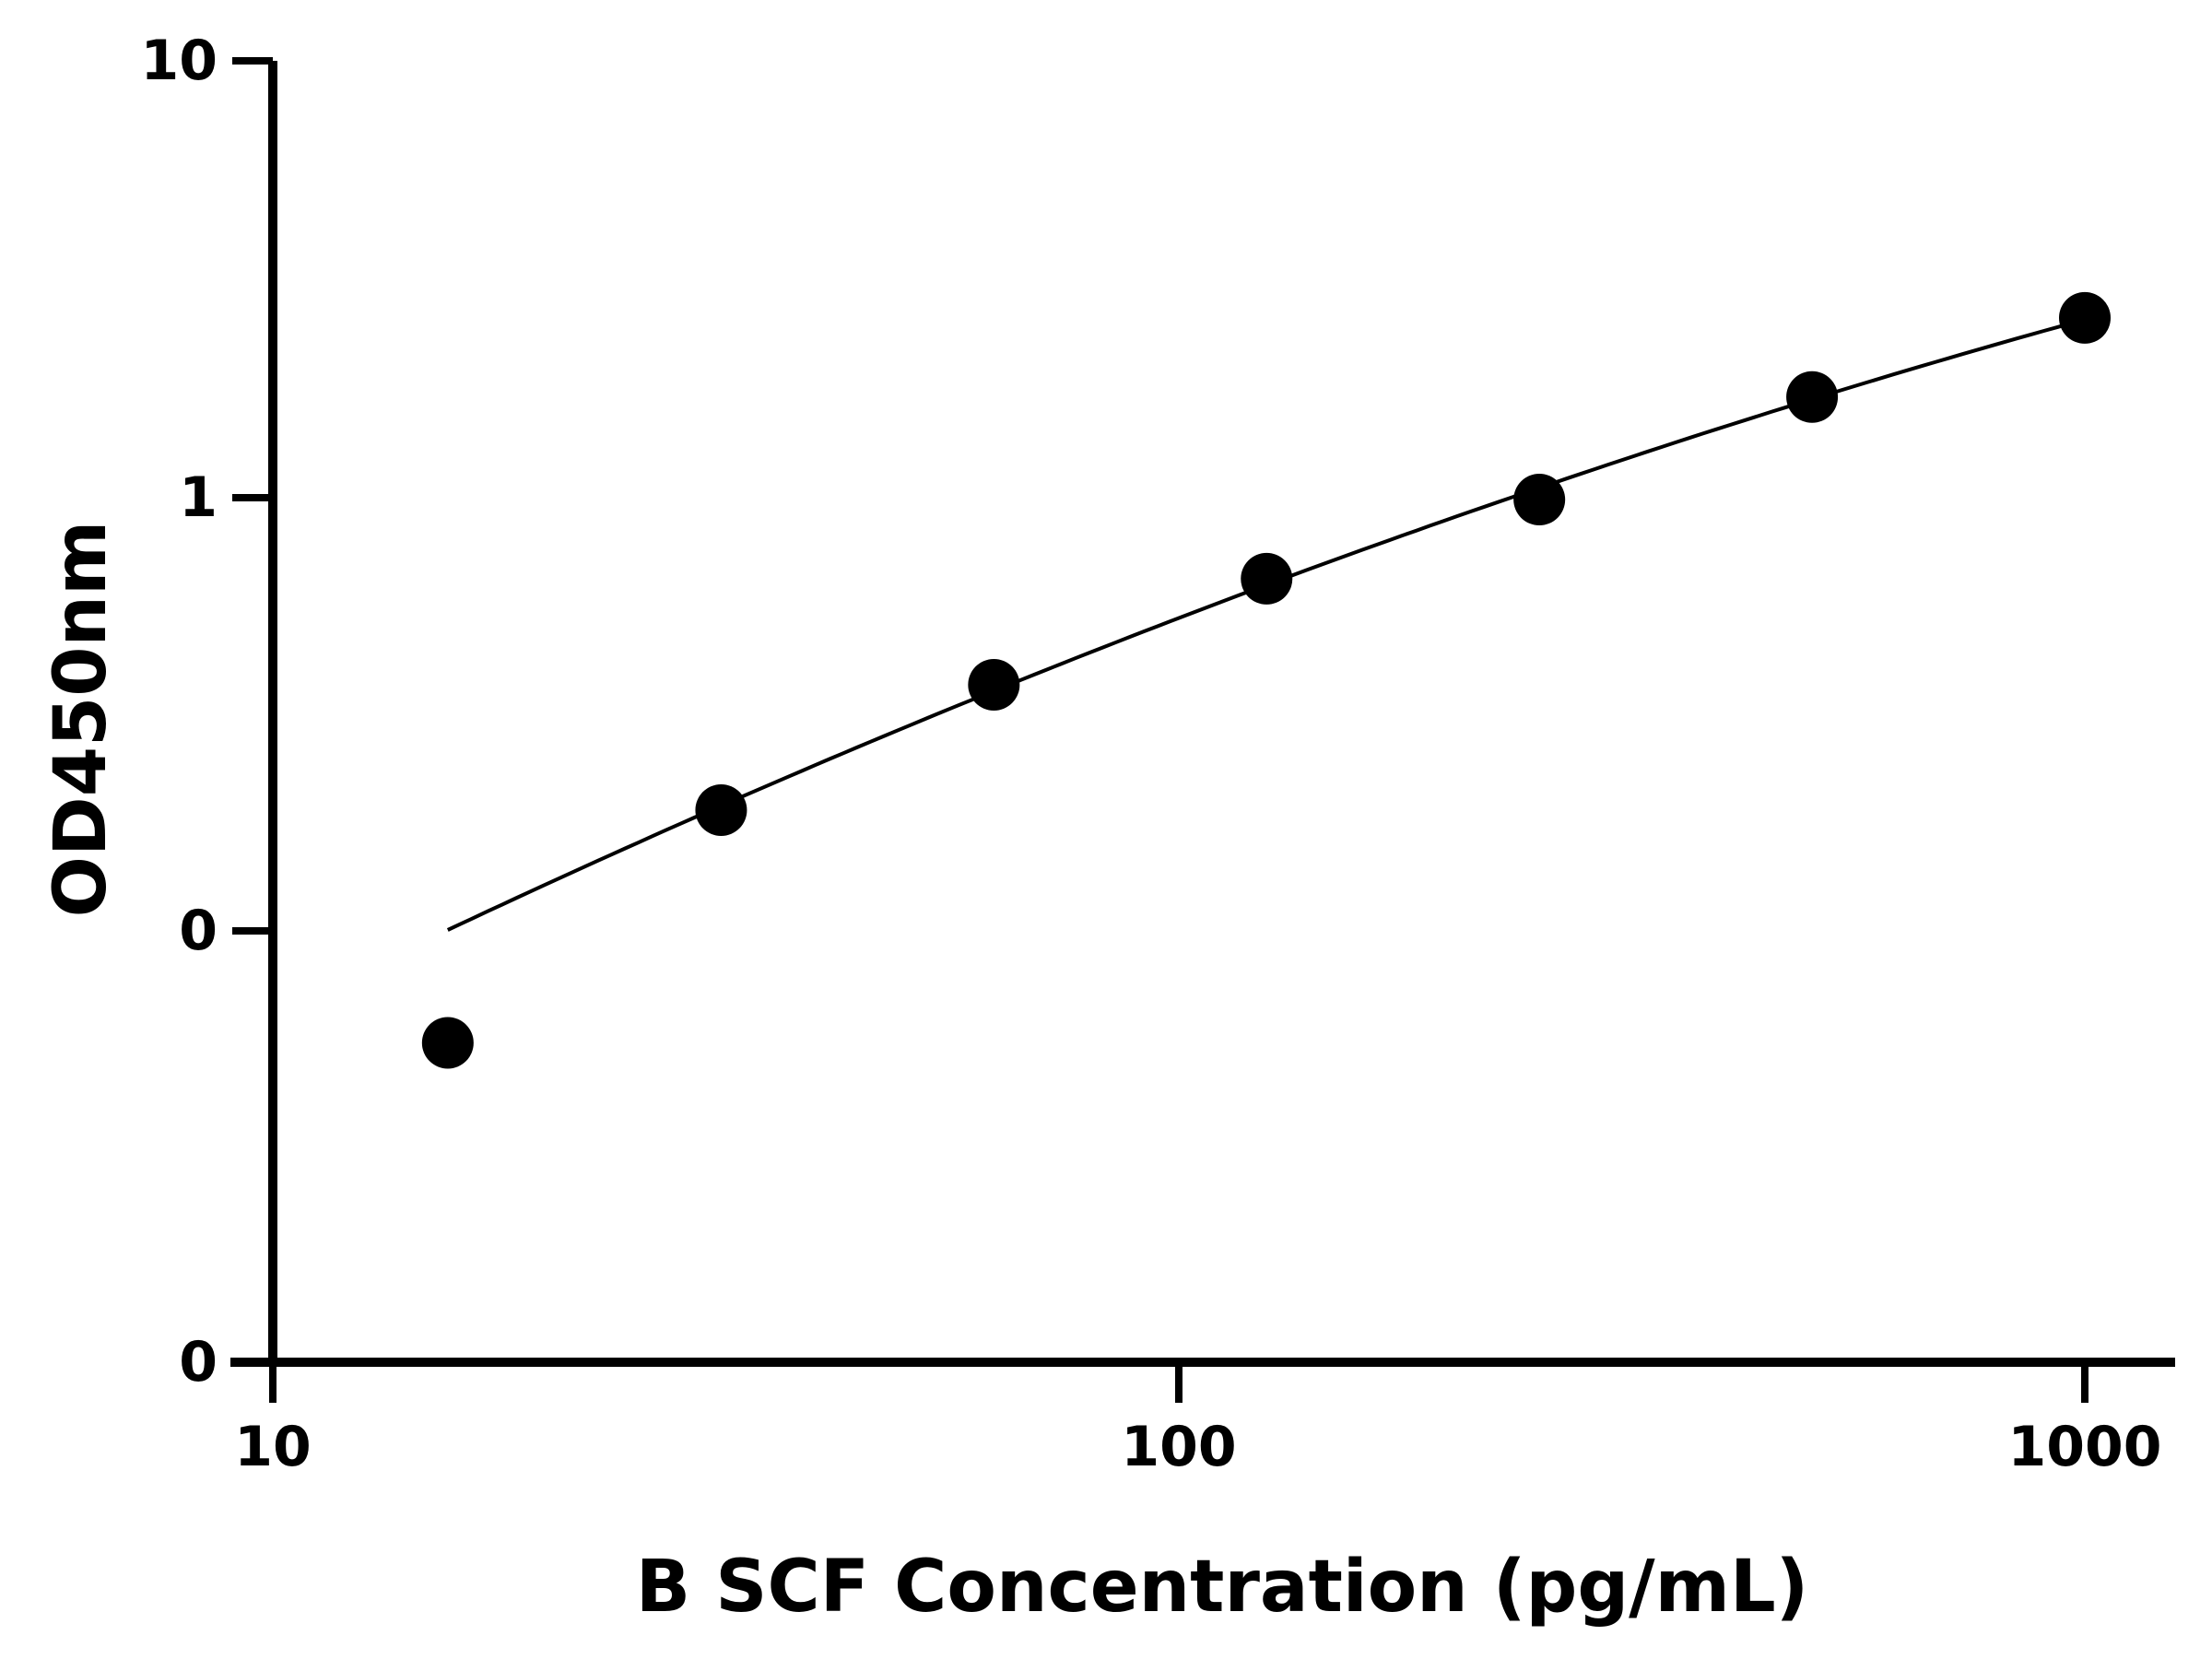  I want to click on y-axis-title: OD450nm, so click(81, 719).